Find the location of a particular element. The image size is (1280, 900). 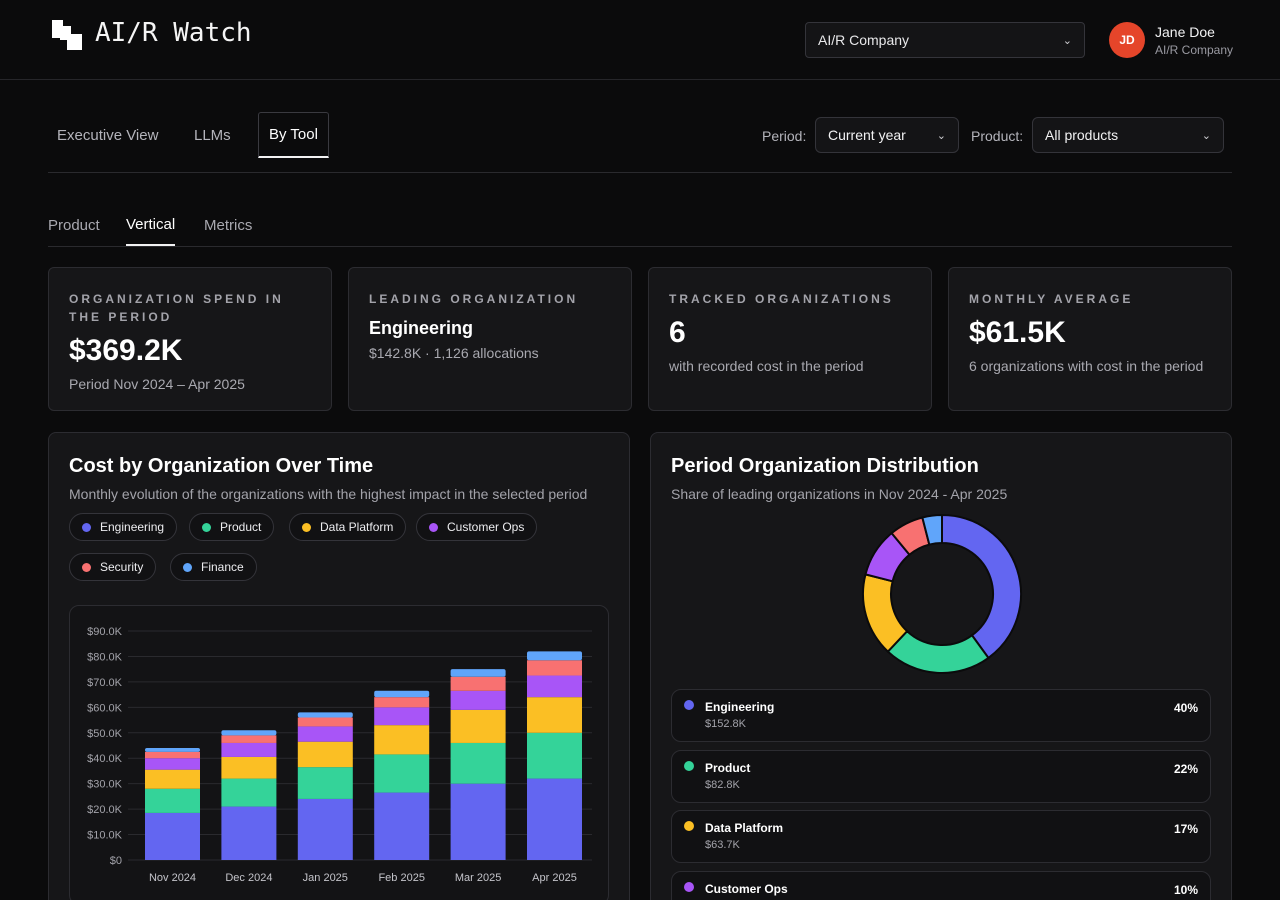

legend-label: Customer Ops is located at coordinates (486, 527).